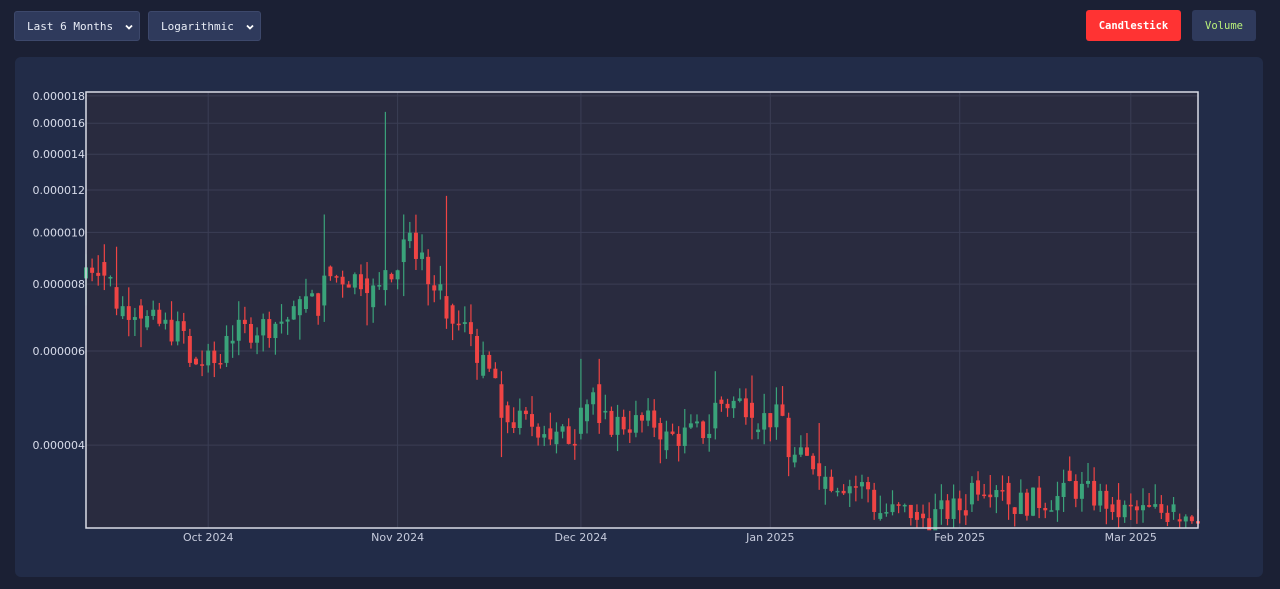  What do you see at coordinates (769, 537) in the screenshot?
I see `x-tick-label: Jan 2025` at bounding box center [769, 537].